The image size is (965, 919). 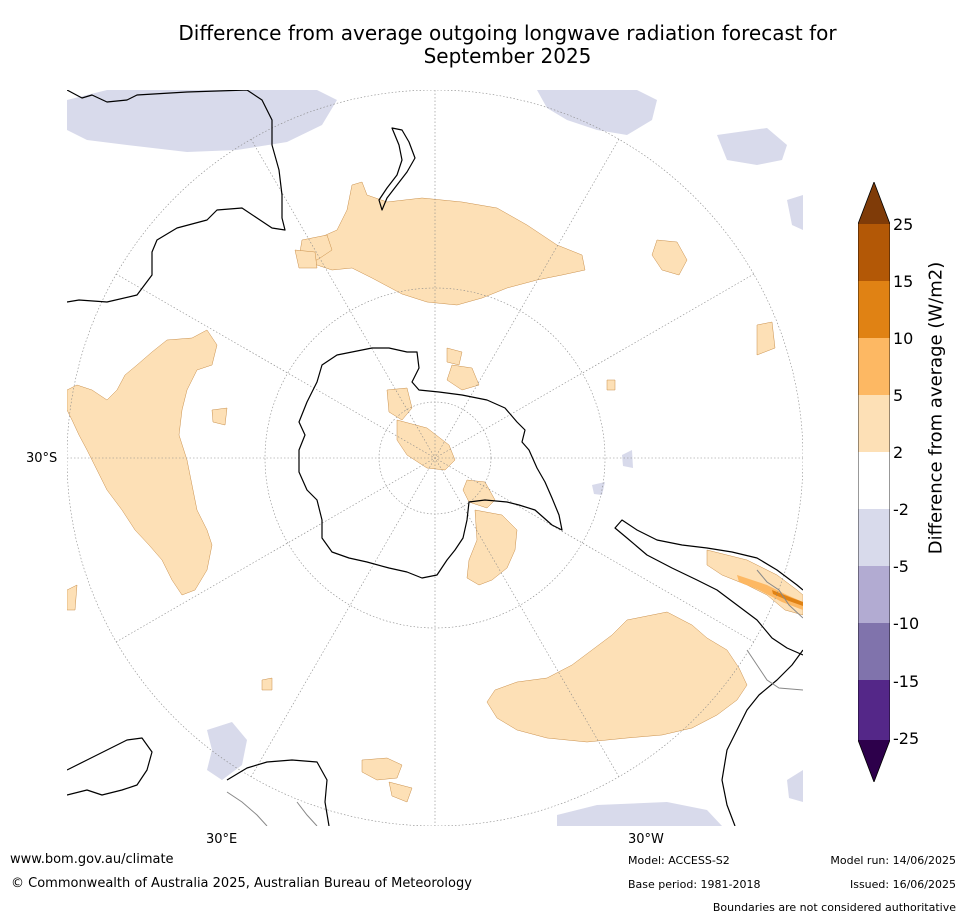 I want to click on longitude-label-30e: 30°E, so click(x=222, y=839).